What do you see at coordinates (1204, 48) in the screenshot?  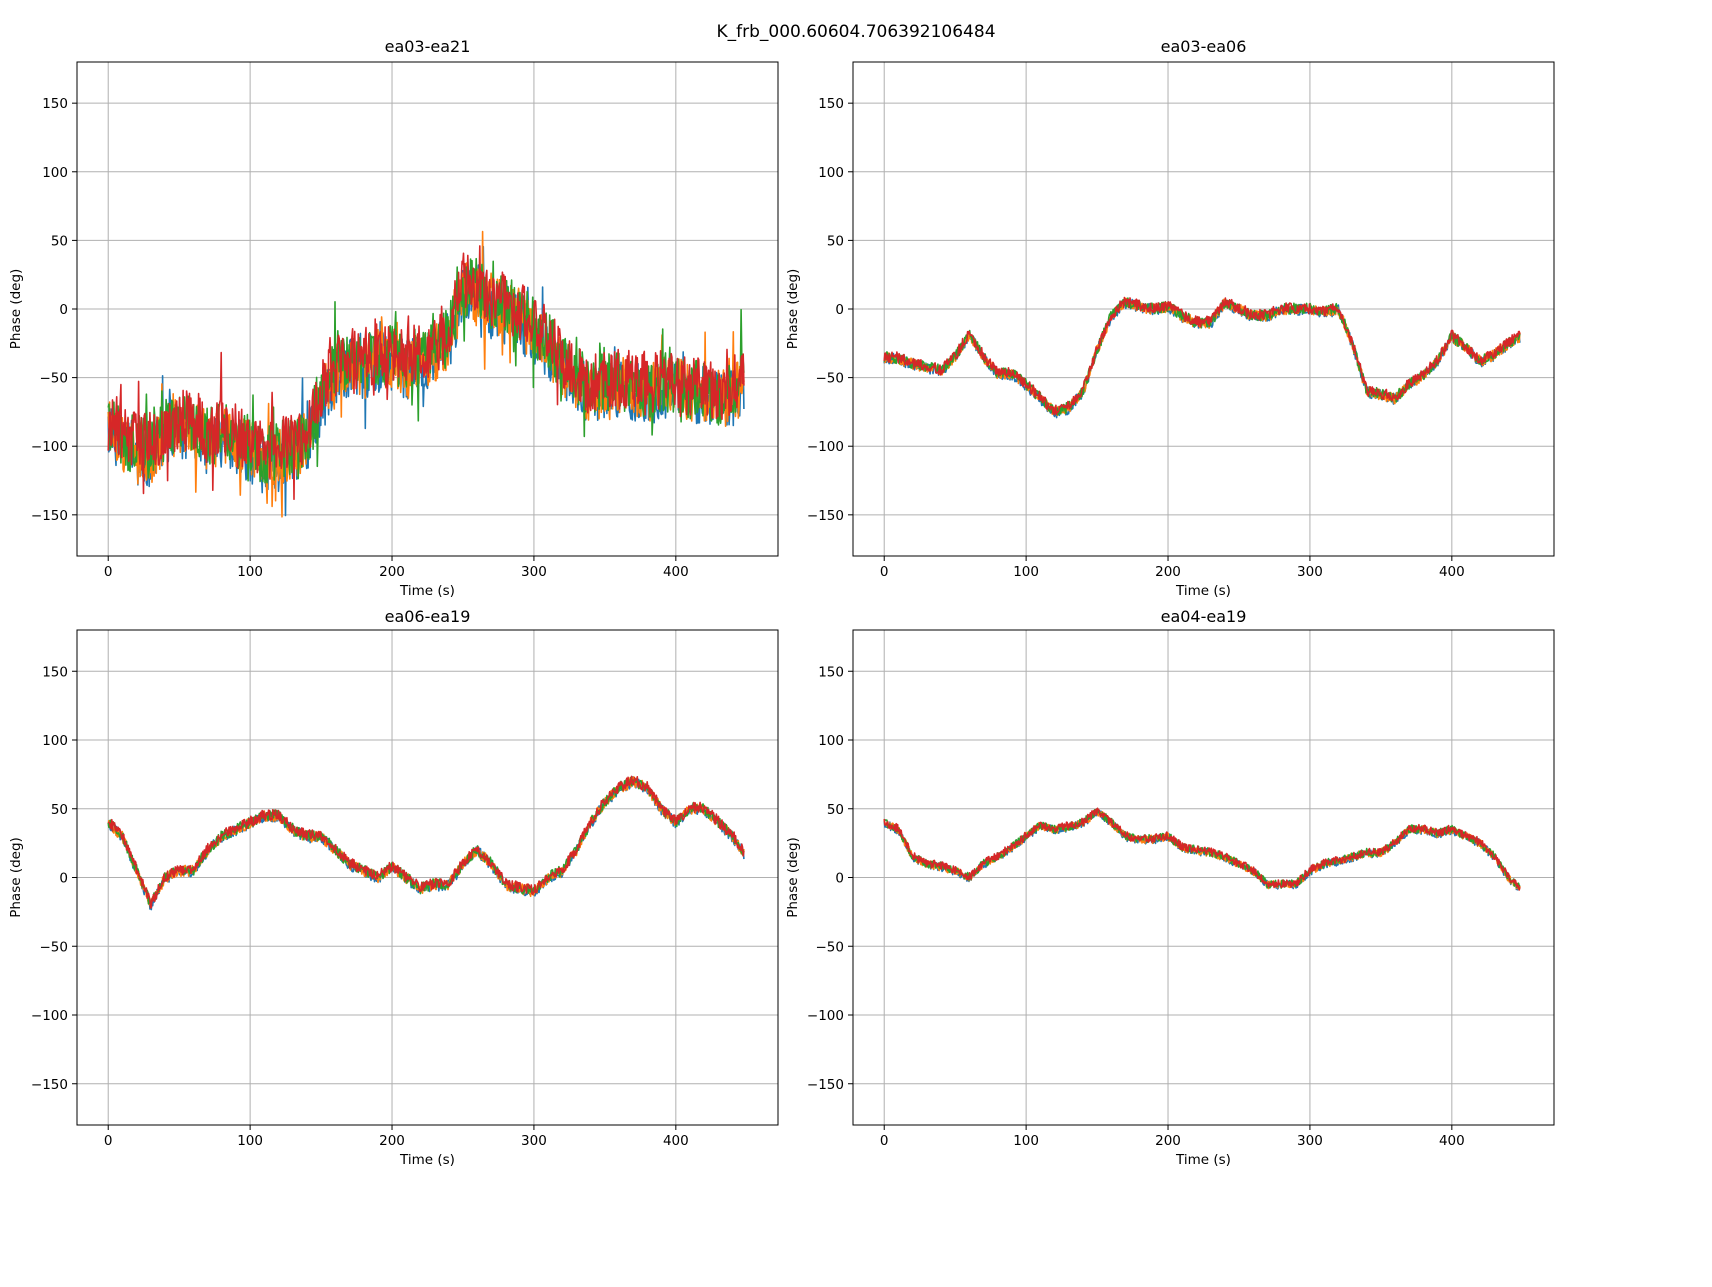 I see `chart-title: ea03-ea06` at bounding box center [1204, 48].